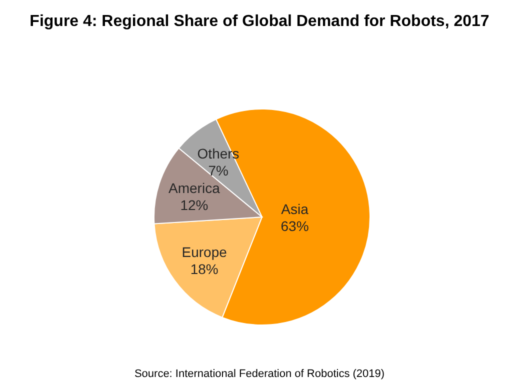  I want to click on slice-label: Asia, so click(295, 208).